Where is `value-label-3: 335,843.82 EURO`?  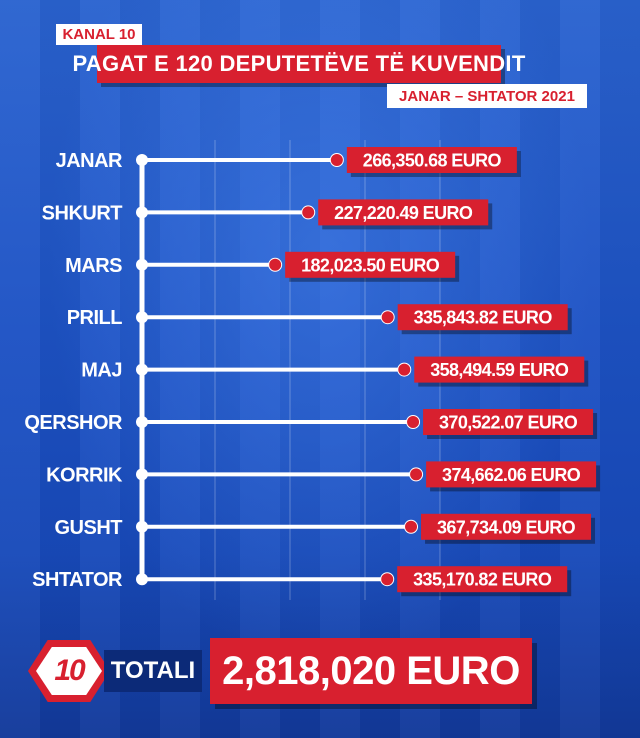 value-label-3: 335,843.82 EURO is located at coordinates (483, 318).